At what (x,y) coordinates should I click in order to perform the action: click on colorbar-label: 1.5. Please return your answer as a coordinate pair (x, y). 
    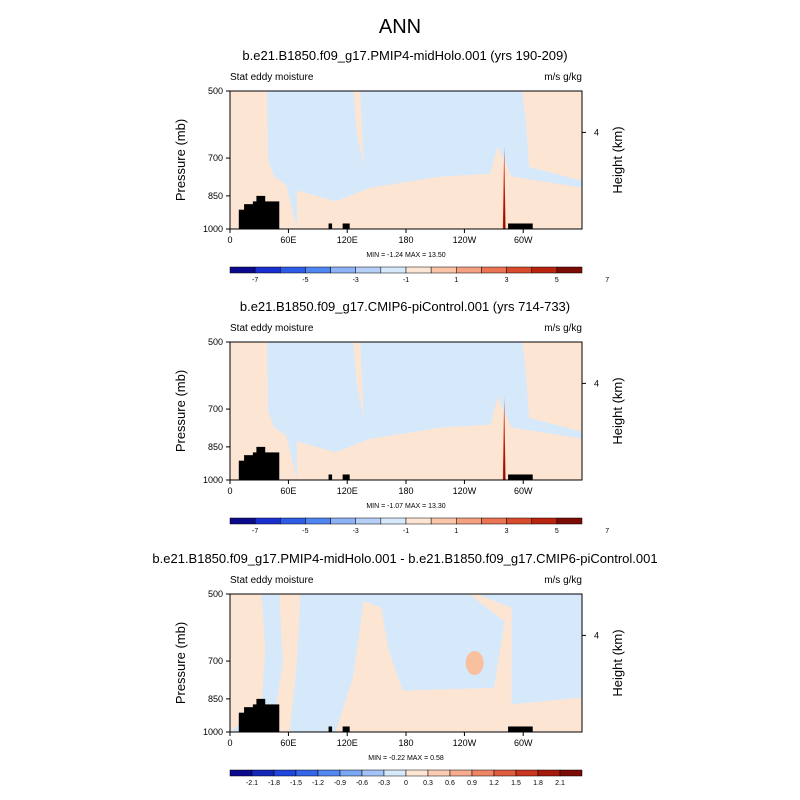
    Looking at the image, I should click on (516, 783).